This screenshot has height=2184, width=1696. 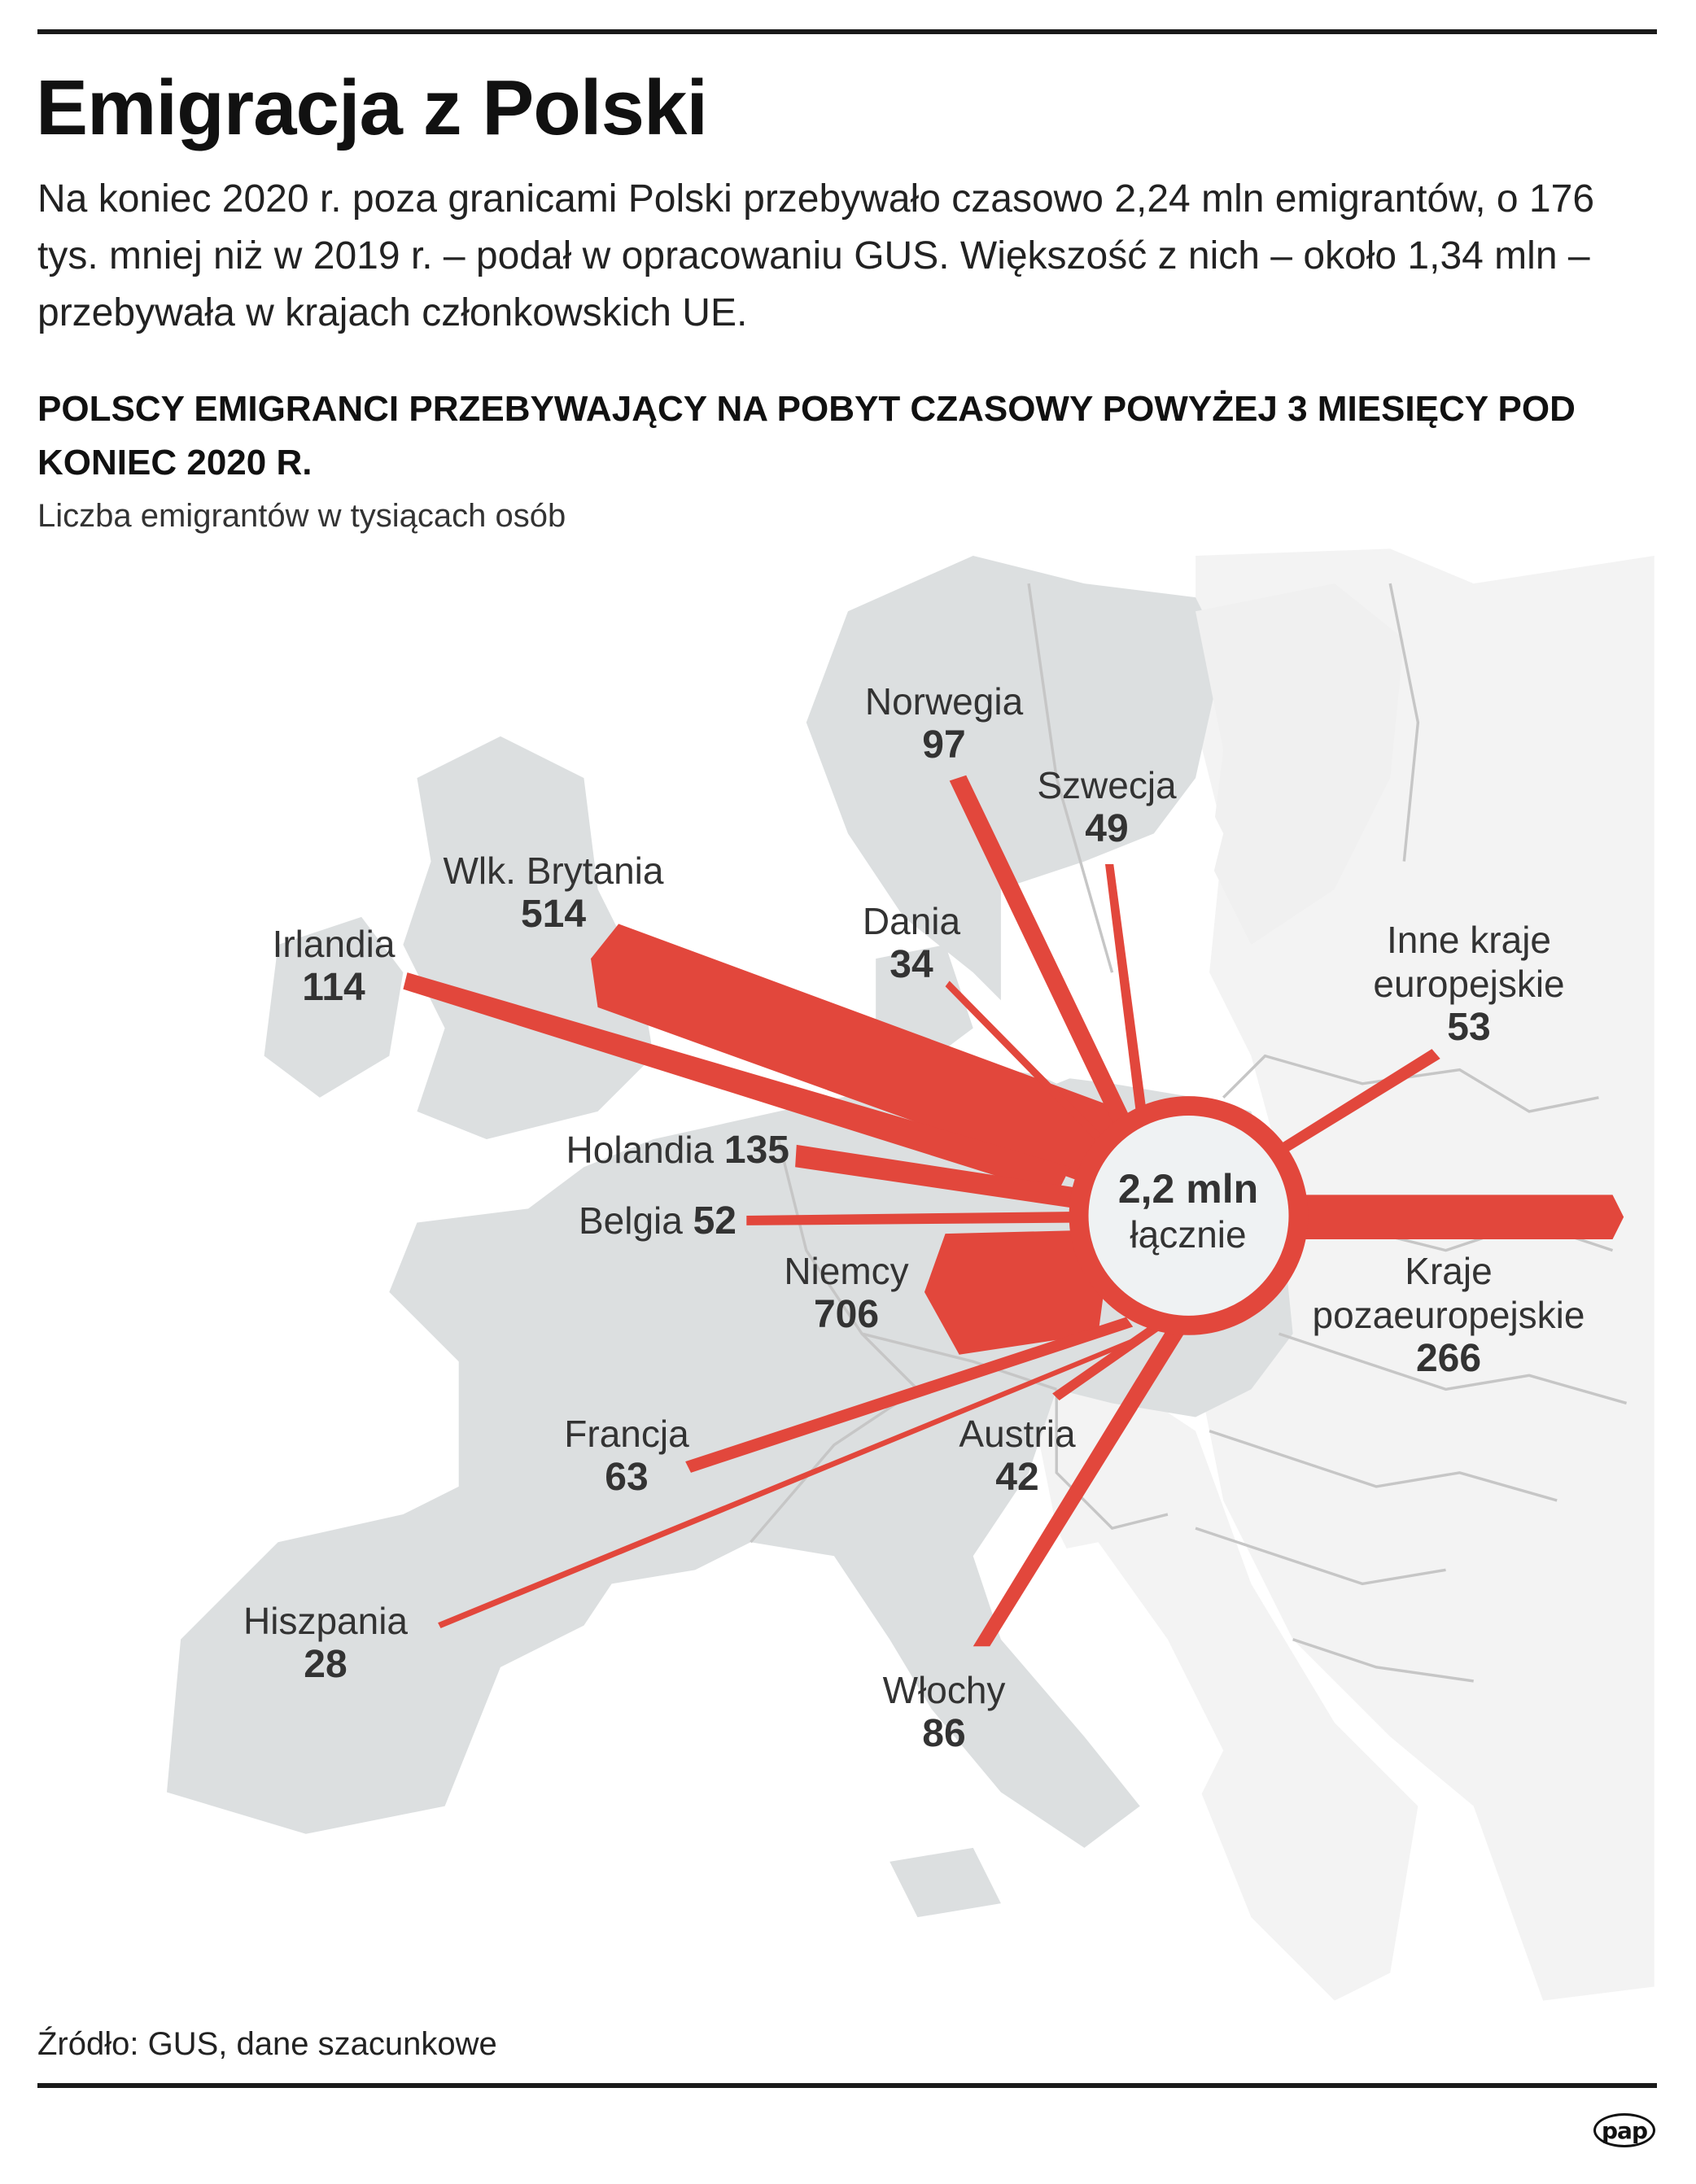 I want to click on flow-dania, so click(x=1040, y=1077).